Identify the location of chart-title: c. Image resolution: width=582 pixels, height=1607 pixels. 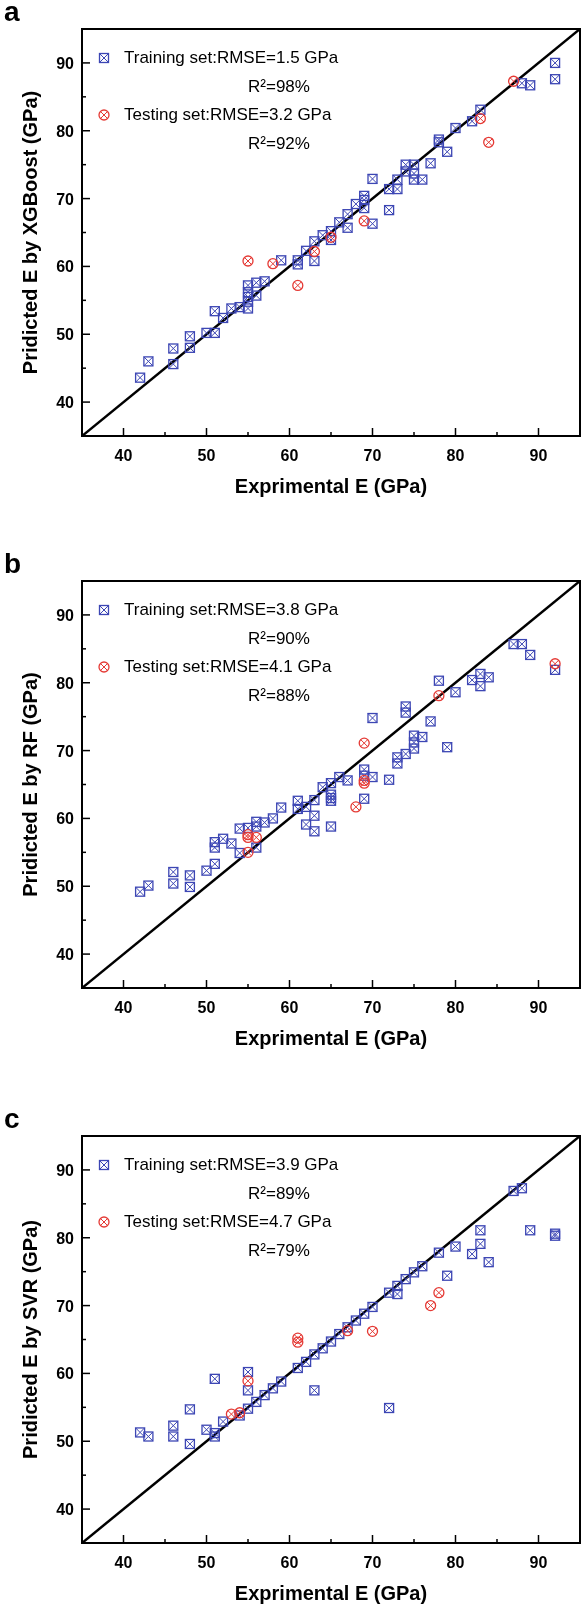
(12, 1118).